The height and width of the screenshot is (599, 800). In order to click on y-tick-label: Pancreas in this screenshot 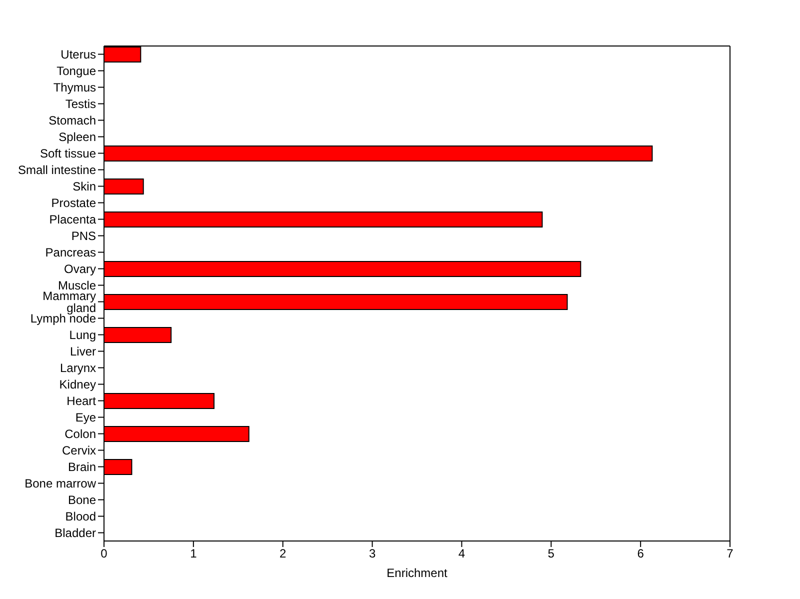, I will do `click(70, 253)`.